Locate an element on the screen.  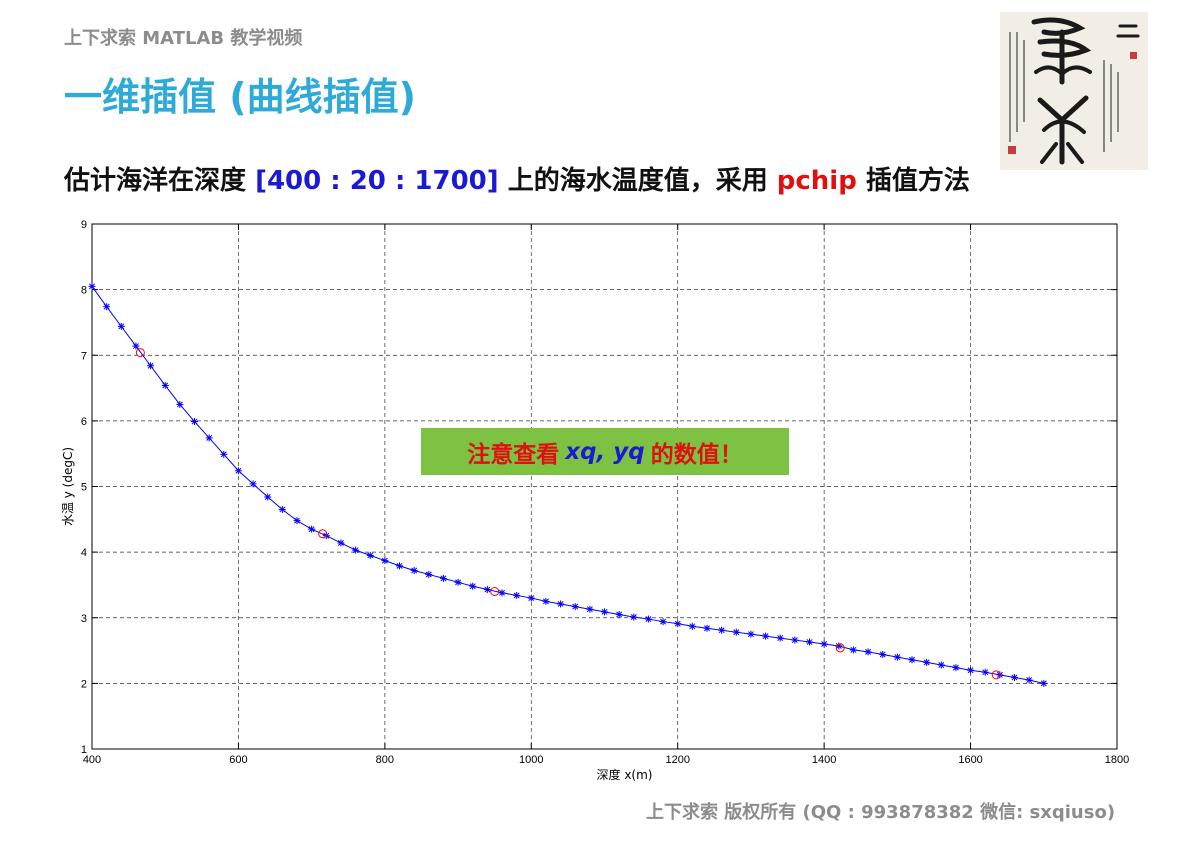
subtitle-range: [400 : 20 : 1700] is located at coordinates (377, 181).